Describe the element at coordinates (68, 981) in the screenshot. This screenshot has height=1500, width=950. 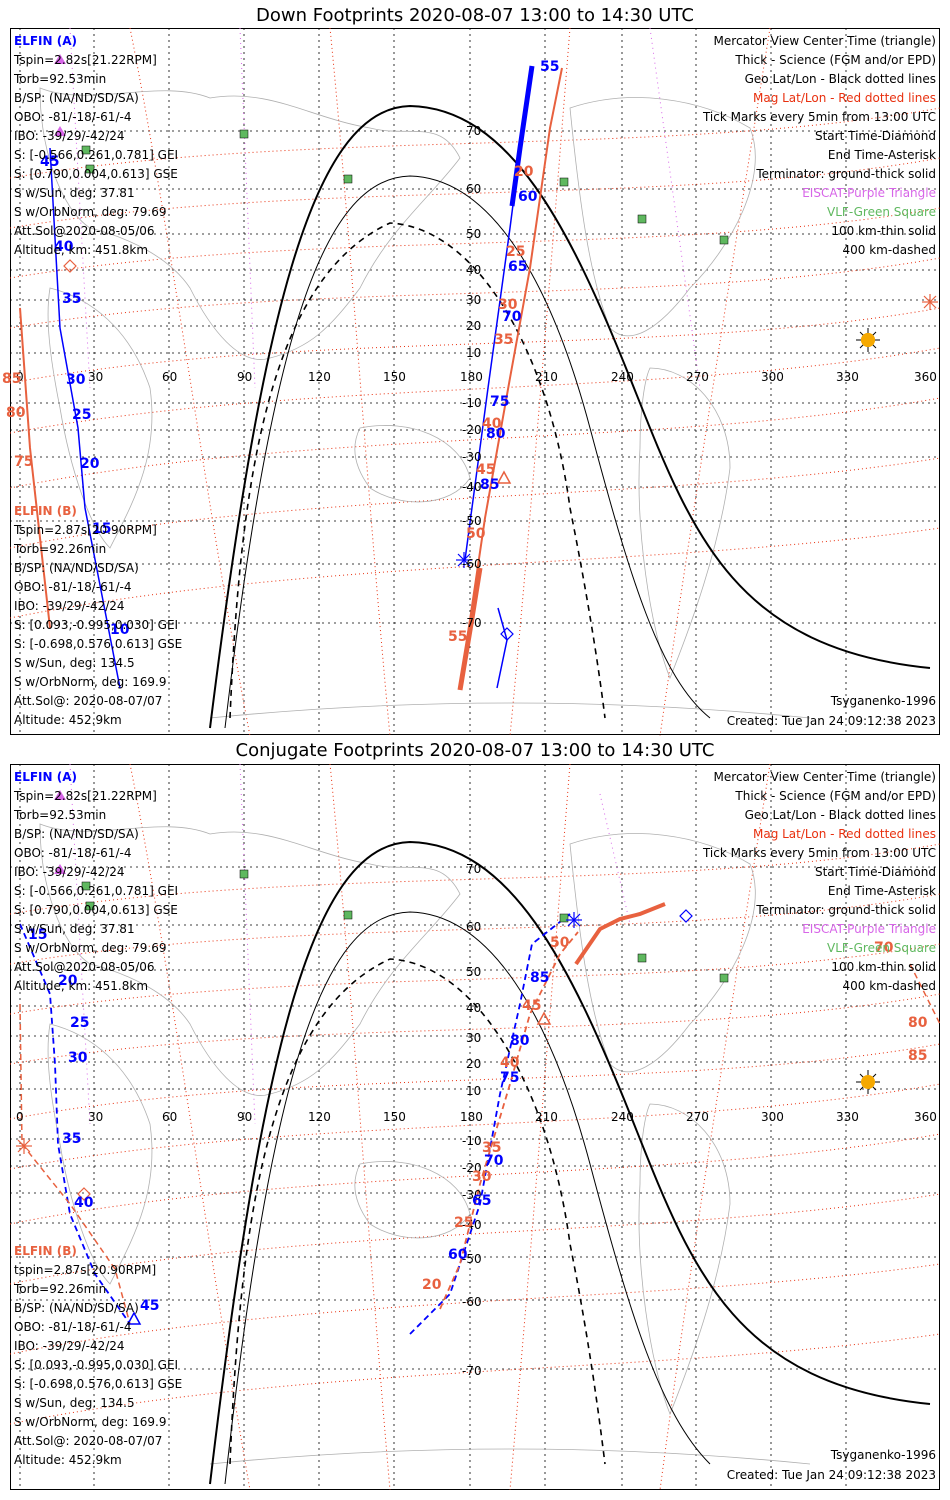
I see `elfin-a-tick-label: 20` at that location.